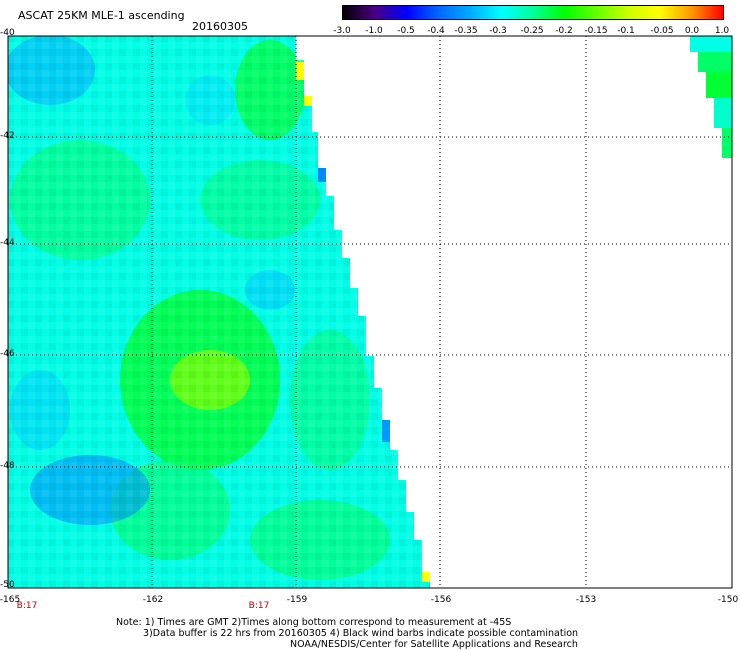 The height and width of the screenshot is (650, 740). Describe the element at coordinates (728, 600) in the screenshot. I see `x-label-lon: -150` at that location.